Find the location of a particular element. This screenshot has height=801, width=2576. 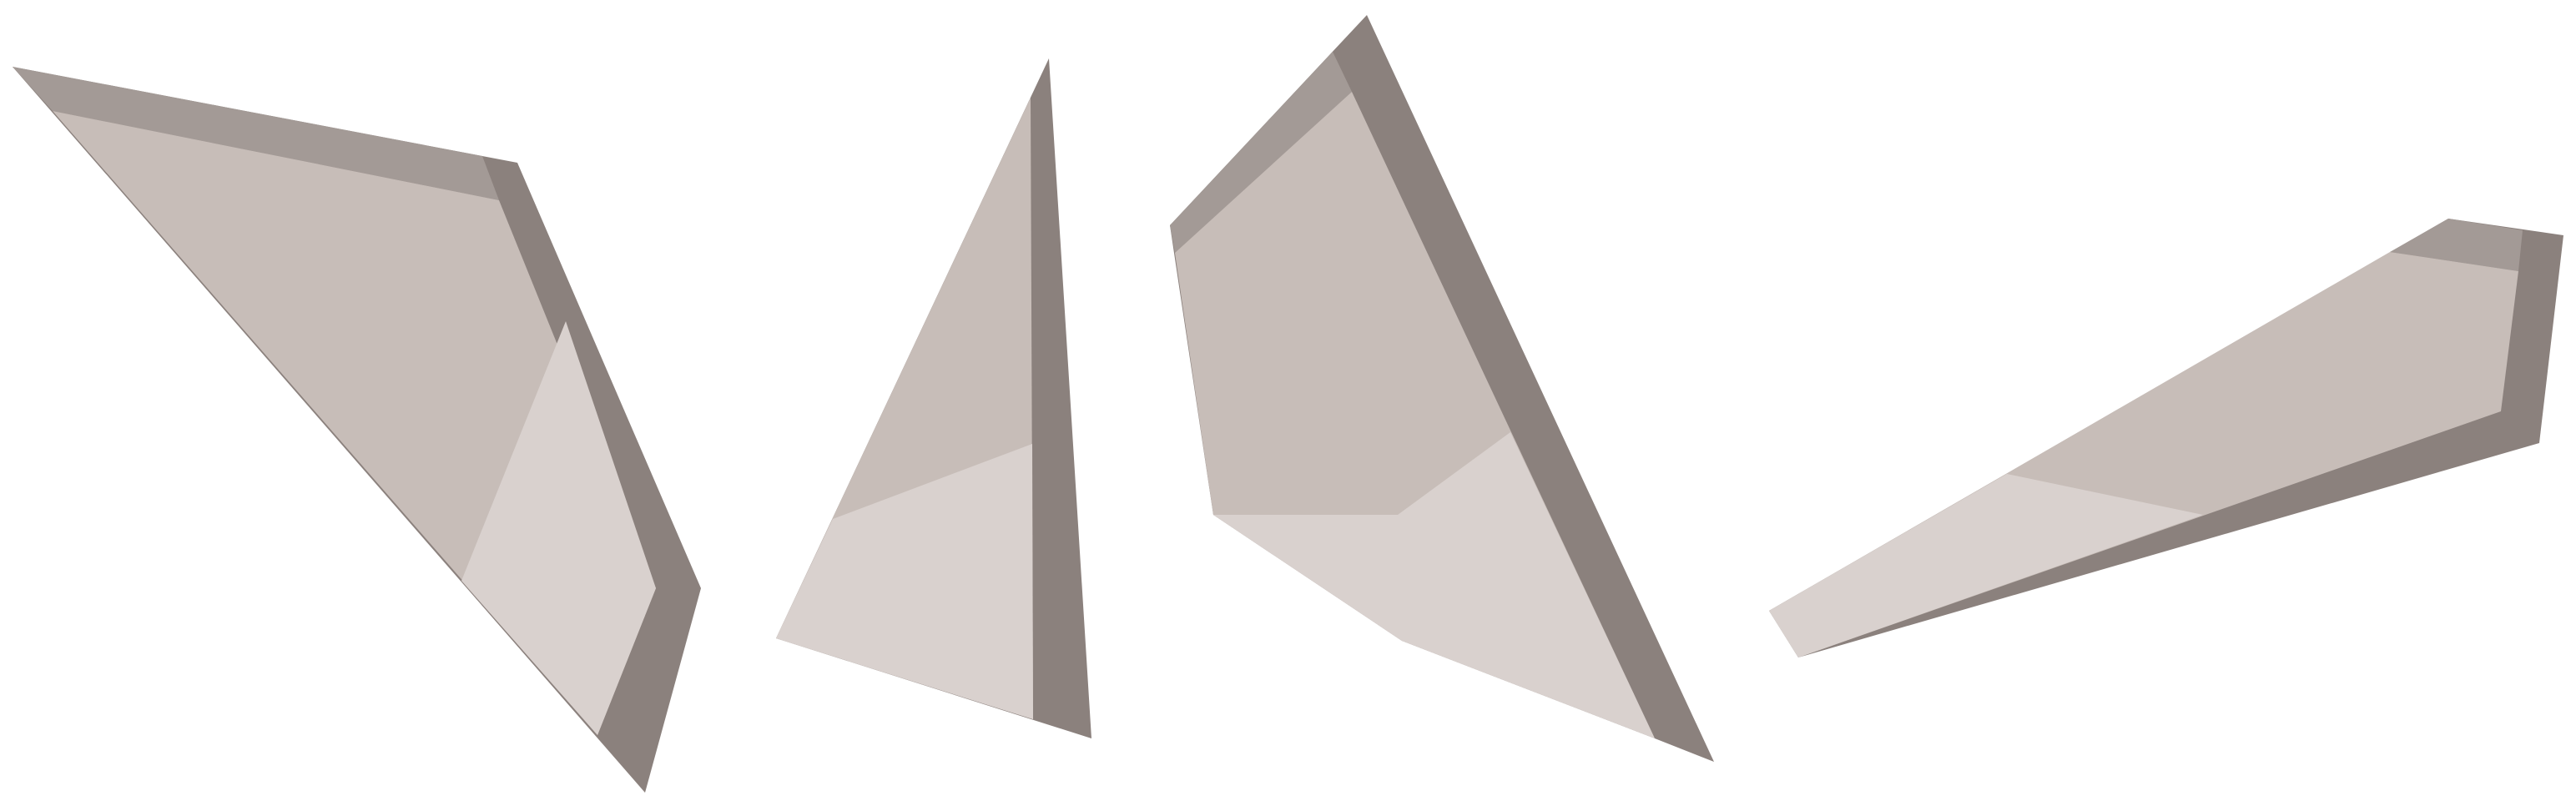

shard-center-left is located at coordinates (933, 398).